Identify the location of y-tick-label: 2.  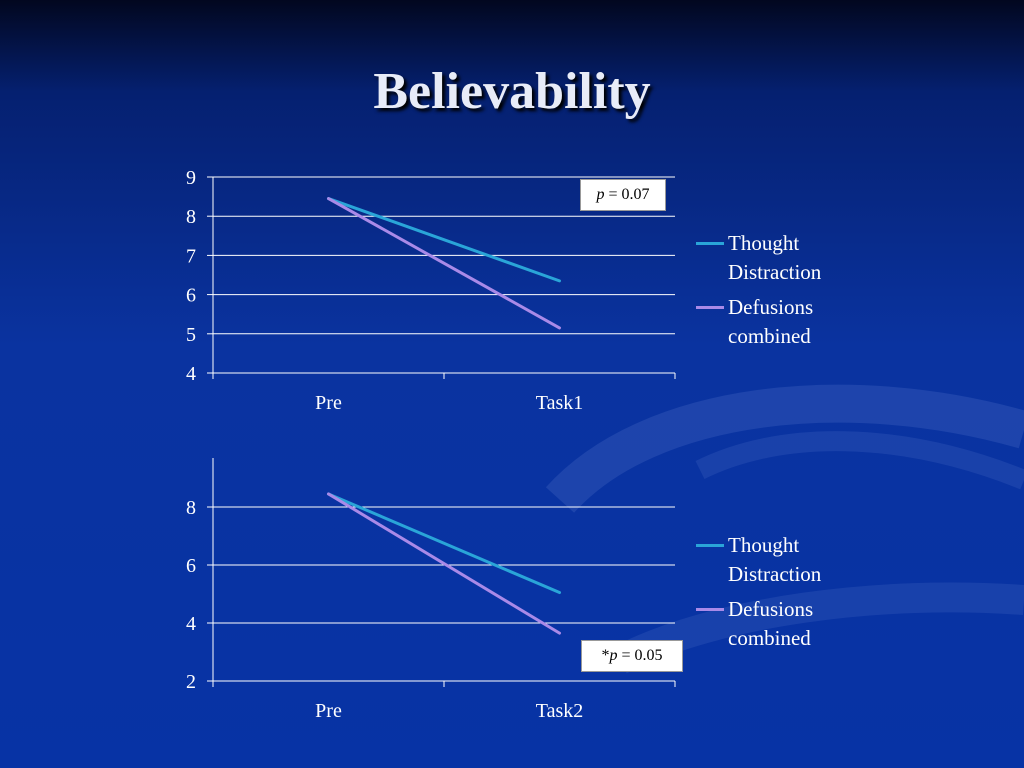
(191, 682).